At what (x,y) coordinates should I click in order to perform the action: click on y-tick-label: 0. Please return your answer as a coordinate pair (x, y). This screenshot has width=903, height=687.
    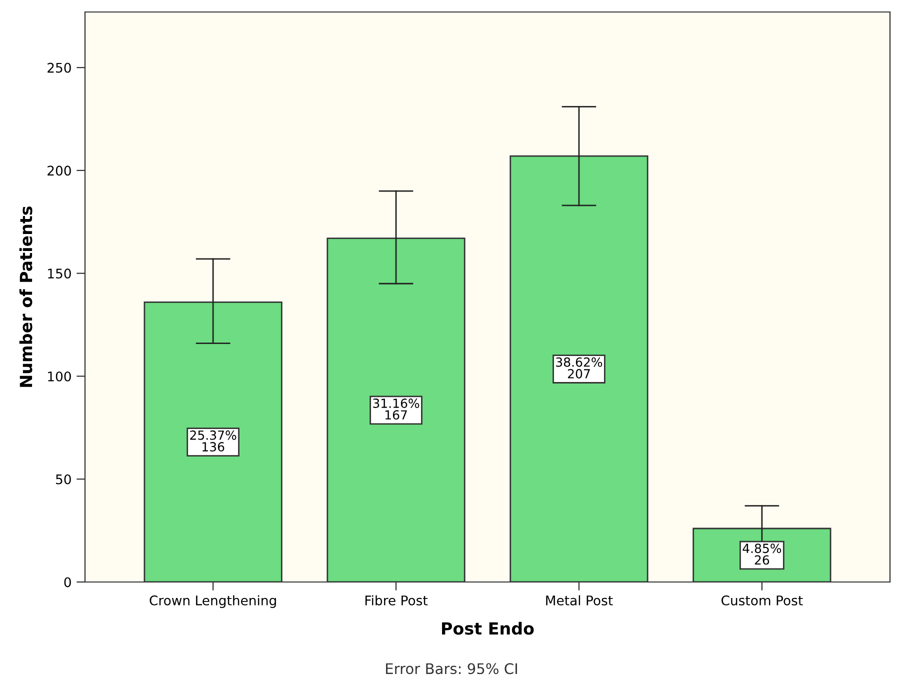
    Looking at the image, I should click on (67, 582).